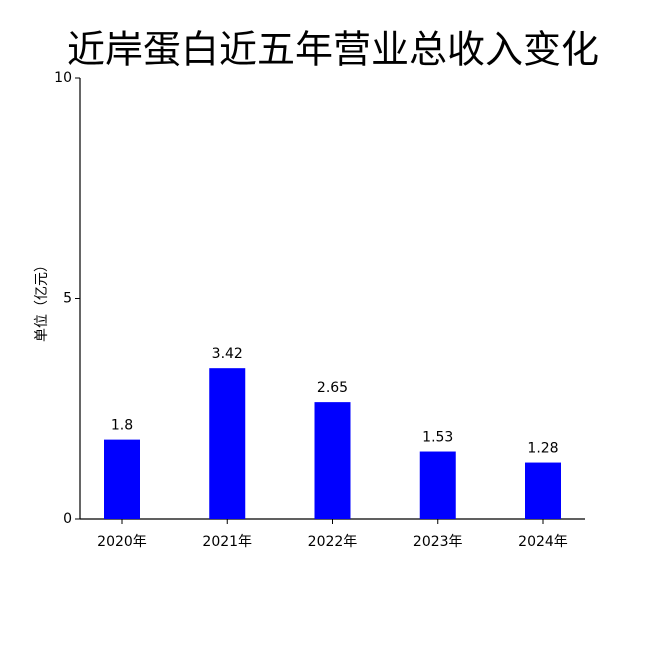 This screenshot has height=650, width=650. I want to click on data-label: 1.53, so click(437, 438).